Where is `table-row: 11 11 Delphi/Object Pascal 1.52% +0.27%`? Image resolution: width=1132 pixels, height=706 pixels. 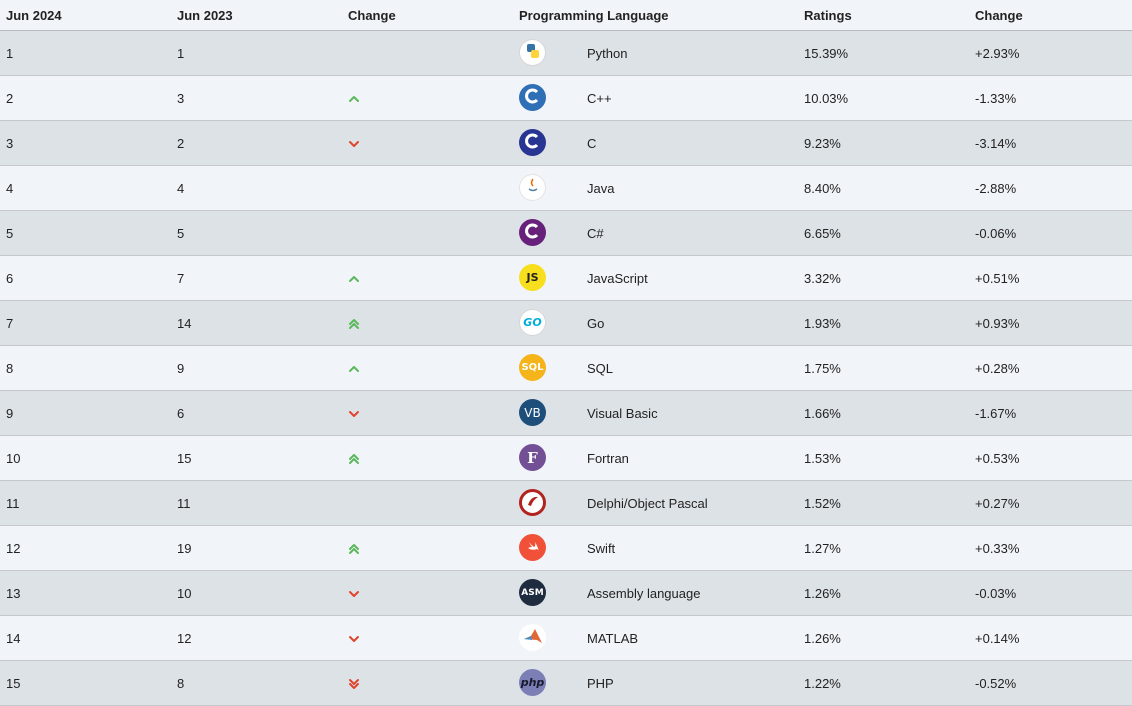 table-row: 11 11 Delphi/Object Pascal 1.52% +0.27% is located at coordinates (566, 503).